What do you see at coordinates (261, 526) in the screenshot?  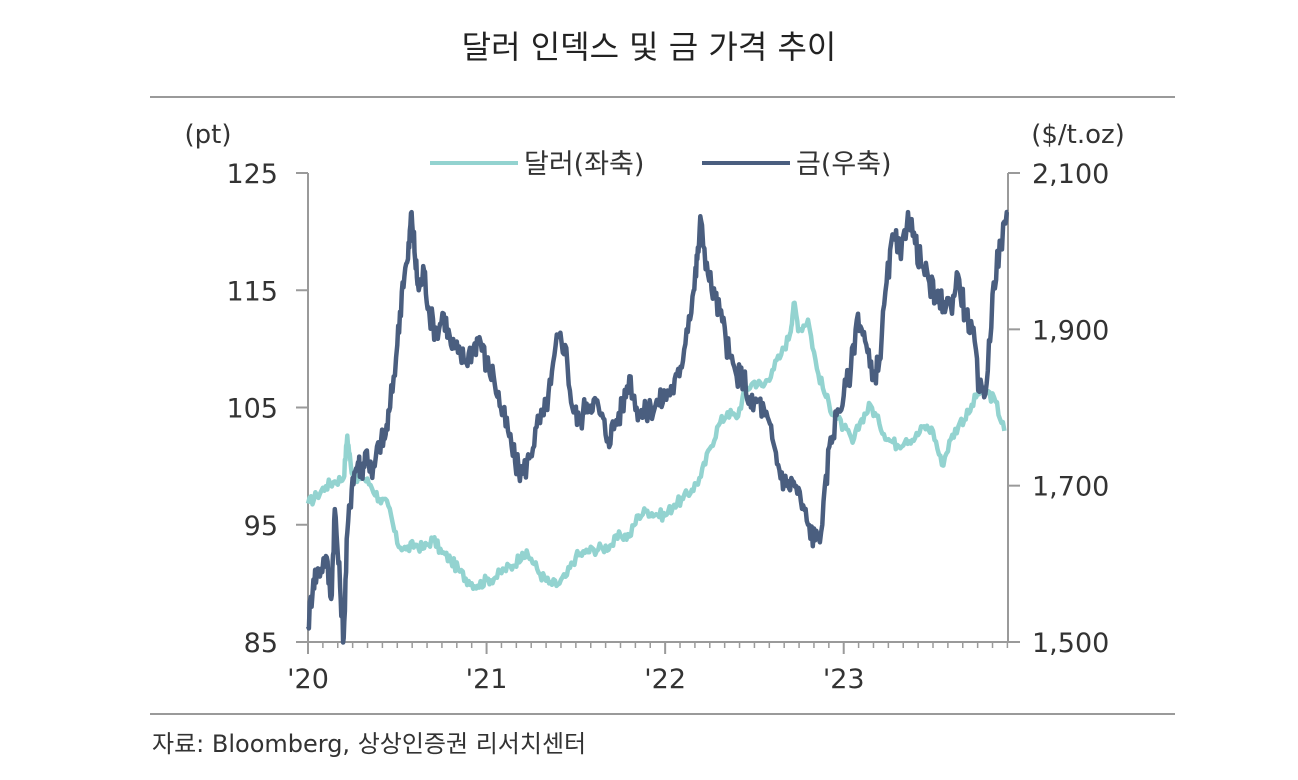 I see `left-tick-label: 95` at bounding box center [261, 526].